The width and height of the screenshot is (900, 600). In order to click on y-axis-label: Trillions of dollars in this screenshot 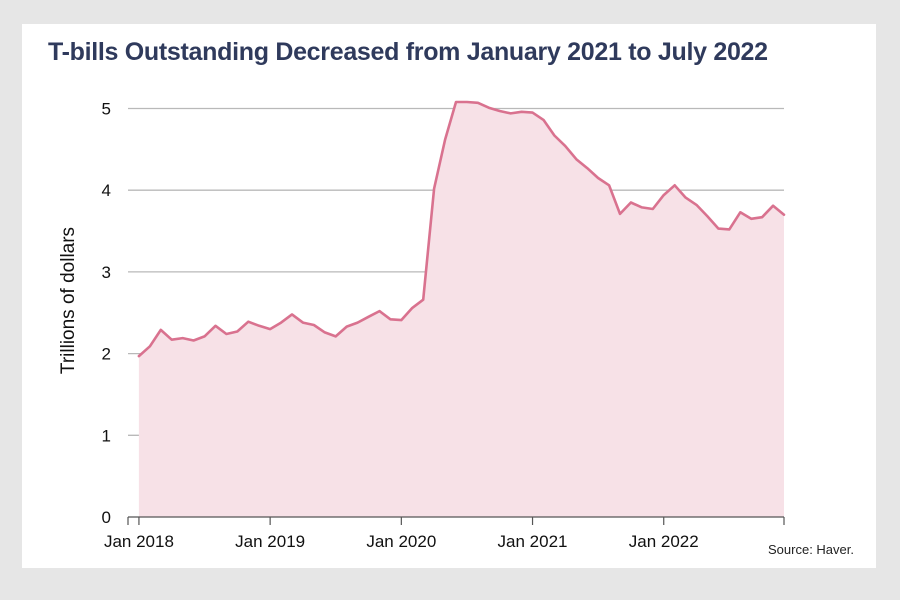, I will do `click(68, 300)`.